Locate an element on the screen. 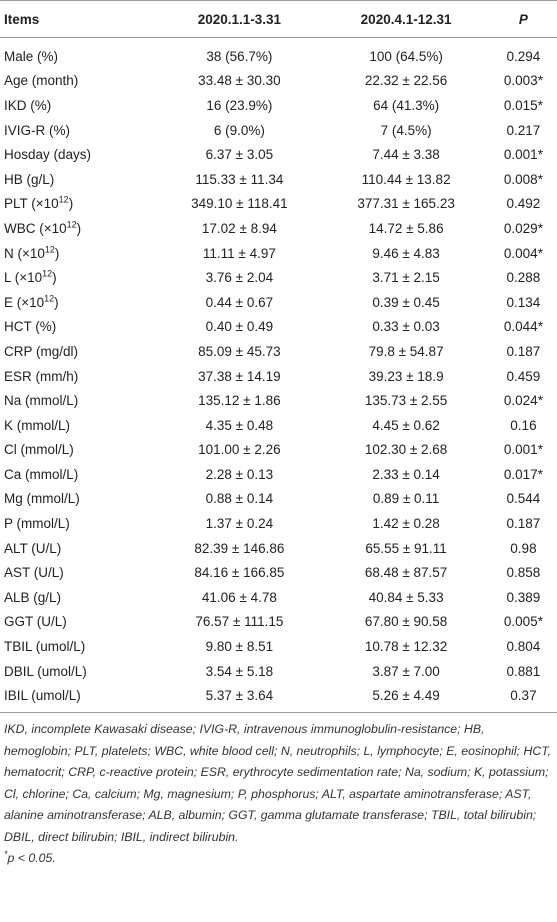 The image size is (557, 922). header-row: Items 2020.1.1-3.31 2020.4.1-12.31 P is located at coordinates (278, 19).